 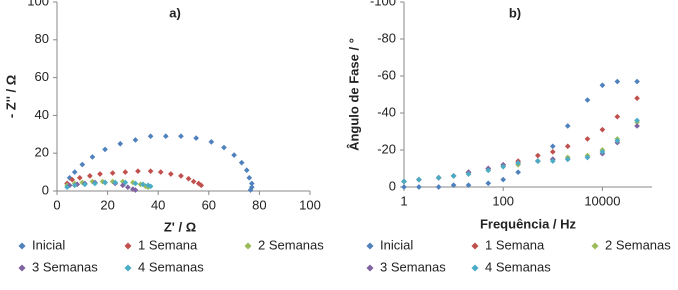 What do you see at coordinates (158, 204) in the screenshot?
I see `x-tick-label: 40` at bounding box center [158, 204].